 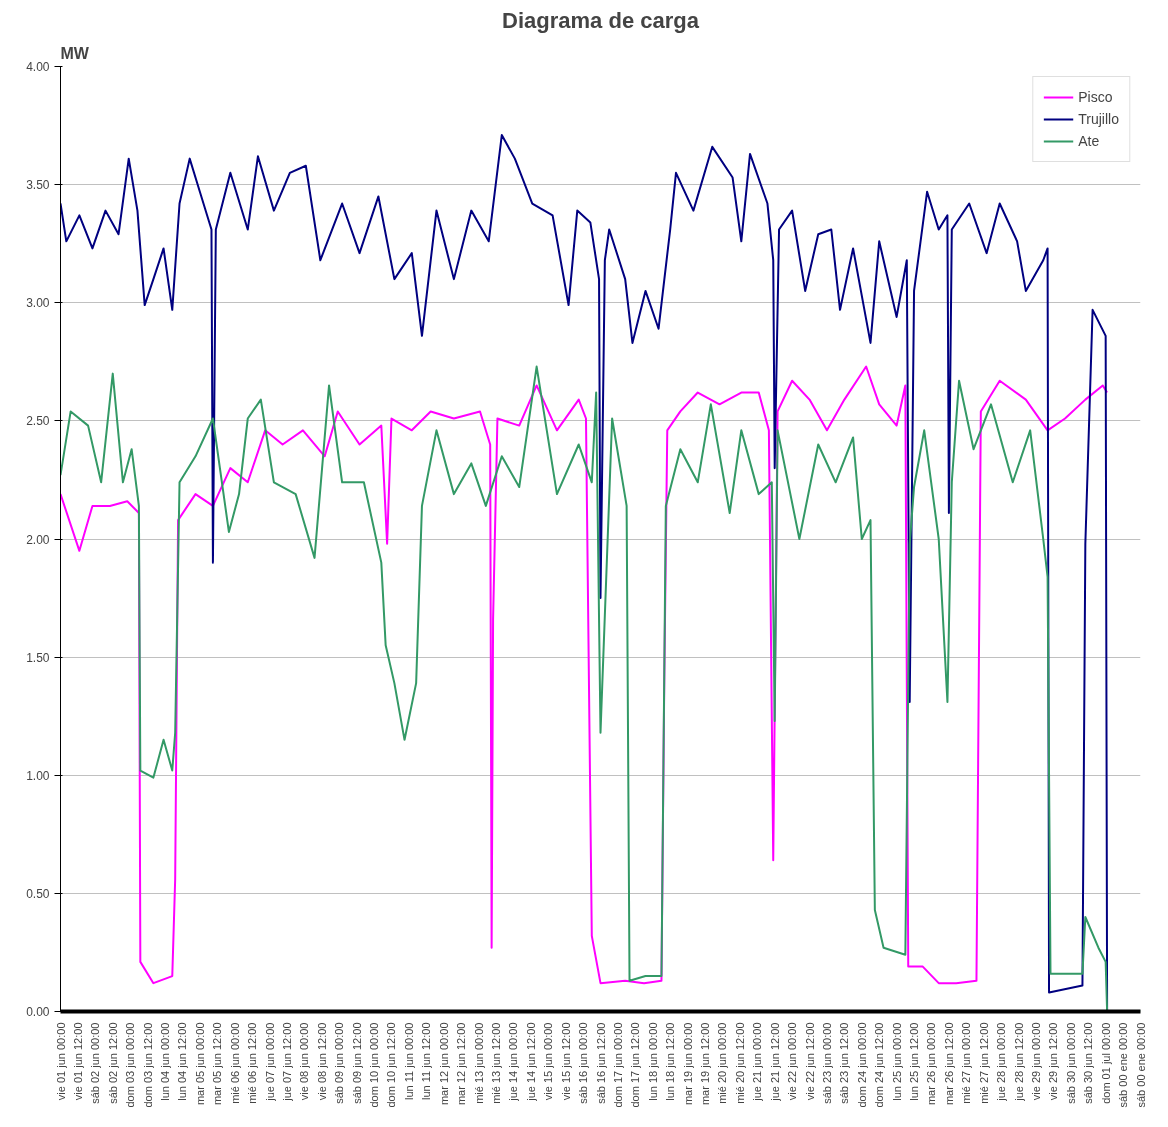 I want to click on x-tick-label: mar 12 jun 12:00, so click(x=461, y=1064).